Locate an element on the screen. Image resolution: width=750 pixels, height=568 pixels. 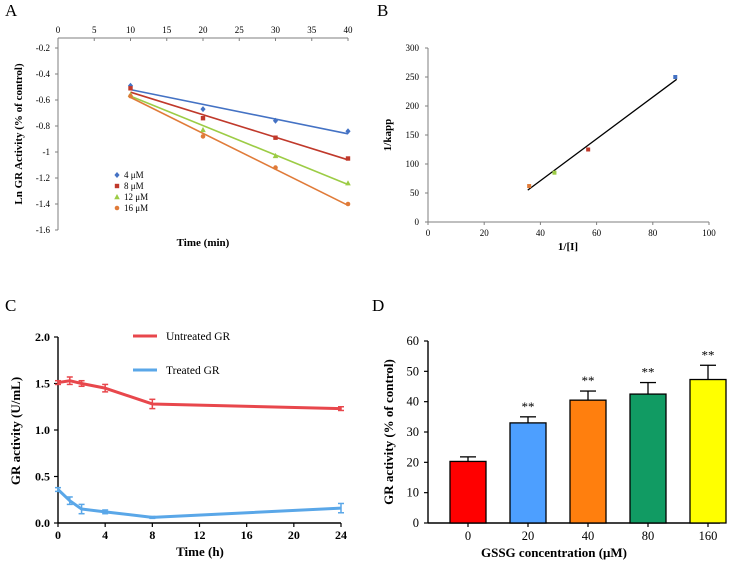
panel-a-x-tick-label: 10 is located at coordinates (131, 30).